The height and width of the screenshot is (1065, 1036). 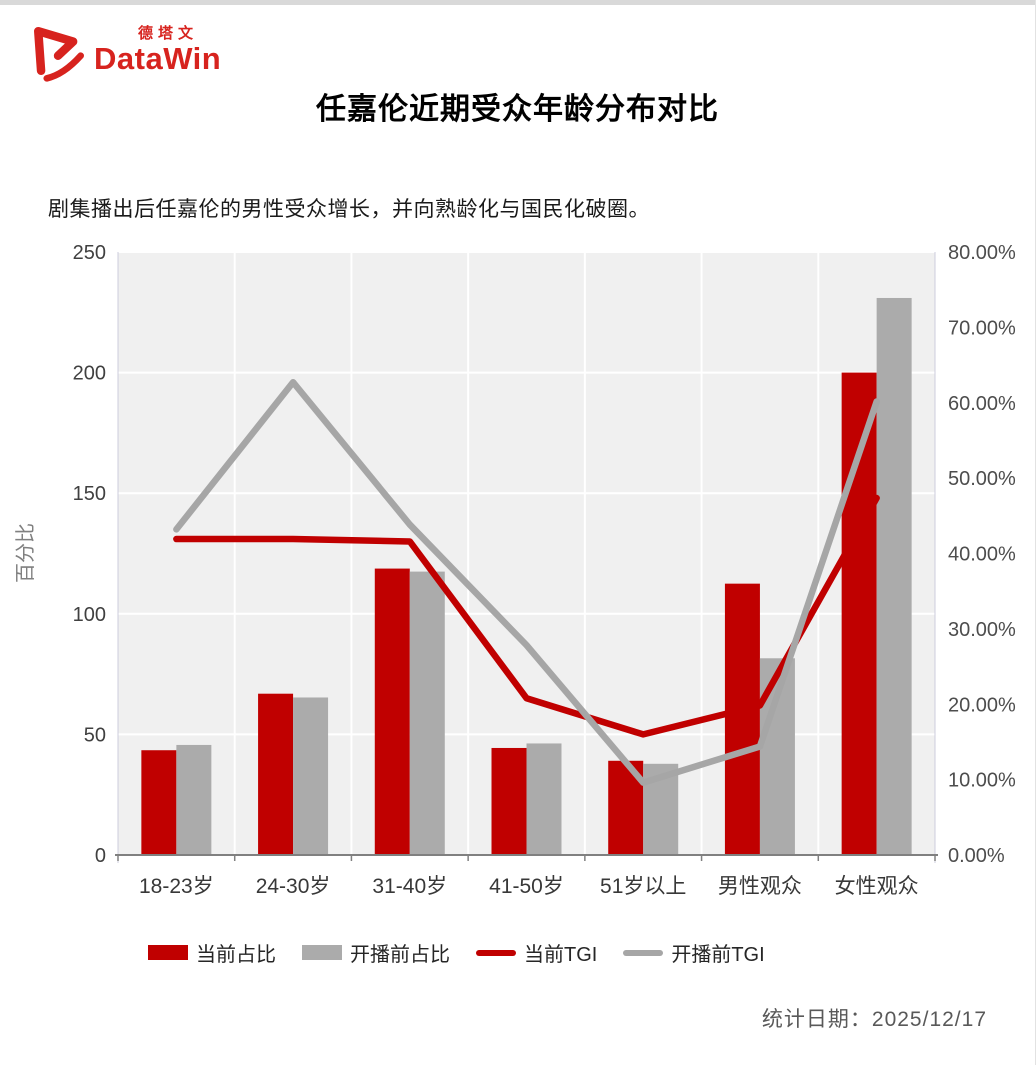 I want to click on legend-item-2: 当前TGI, so click(x=536, y=952).